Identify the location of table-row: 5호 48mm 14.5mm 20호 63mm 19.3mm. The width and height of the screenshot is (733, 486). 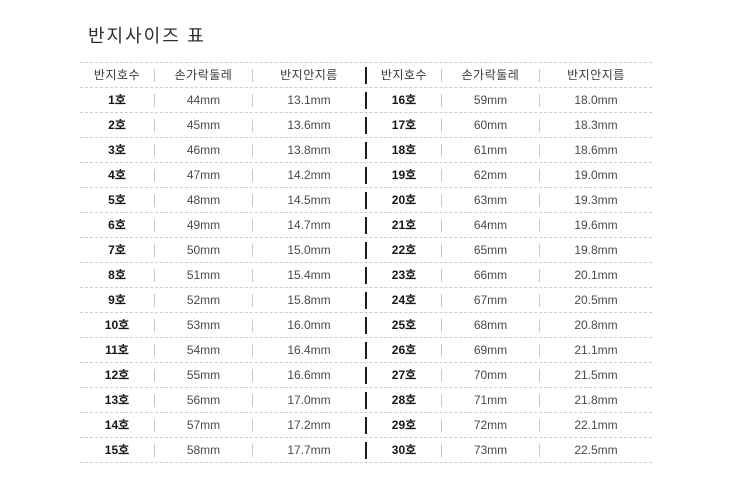
(366, 199).